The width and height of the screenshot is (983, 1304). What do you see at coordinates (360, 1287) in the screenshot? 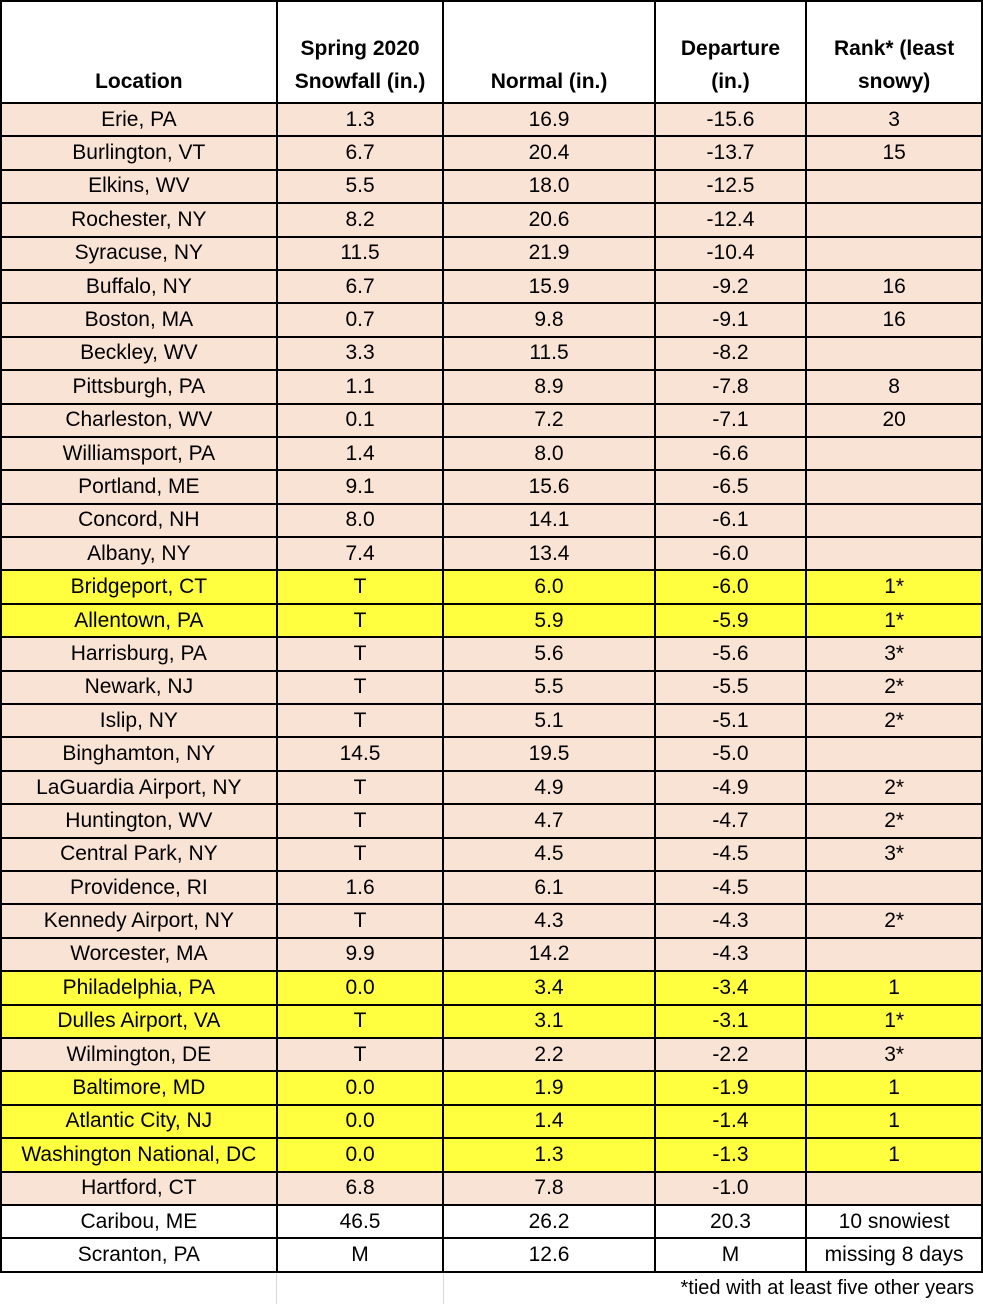
I see `footer-blank` at bounding box center [360, 1287].